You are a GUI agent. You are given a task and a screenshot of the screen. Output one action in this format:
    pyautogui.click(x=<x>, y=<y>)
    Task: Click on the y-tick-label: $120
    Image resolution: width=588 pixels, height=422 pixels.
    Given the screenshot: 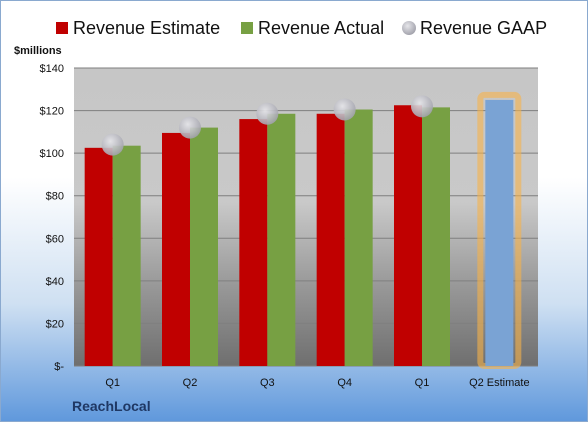 What is the action you would take?
    pyautogui.click(x=52, y=112)
    